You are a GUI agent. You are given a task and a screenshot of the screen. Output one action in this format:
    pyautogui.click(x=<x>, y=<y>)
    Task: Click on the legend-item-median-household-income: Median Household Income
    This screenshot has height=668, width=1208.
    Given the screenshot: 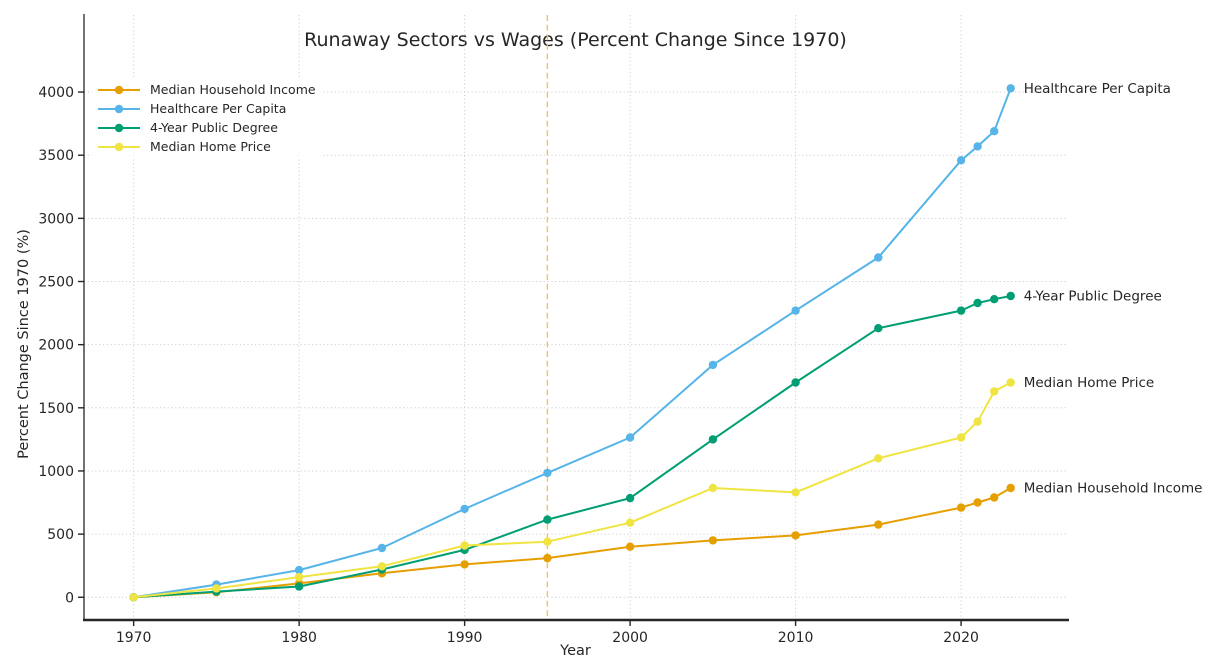 What is the action you would take?
    pyautogui.click(x=206, y=89)
    